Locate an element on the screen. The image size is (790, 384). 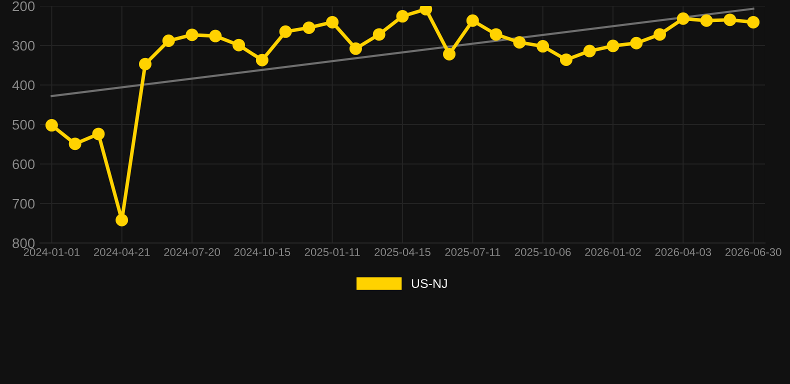
y-tick-label: 600 is located at coordinates (23, 164).